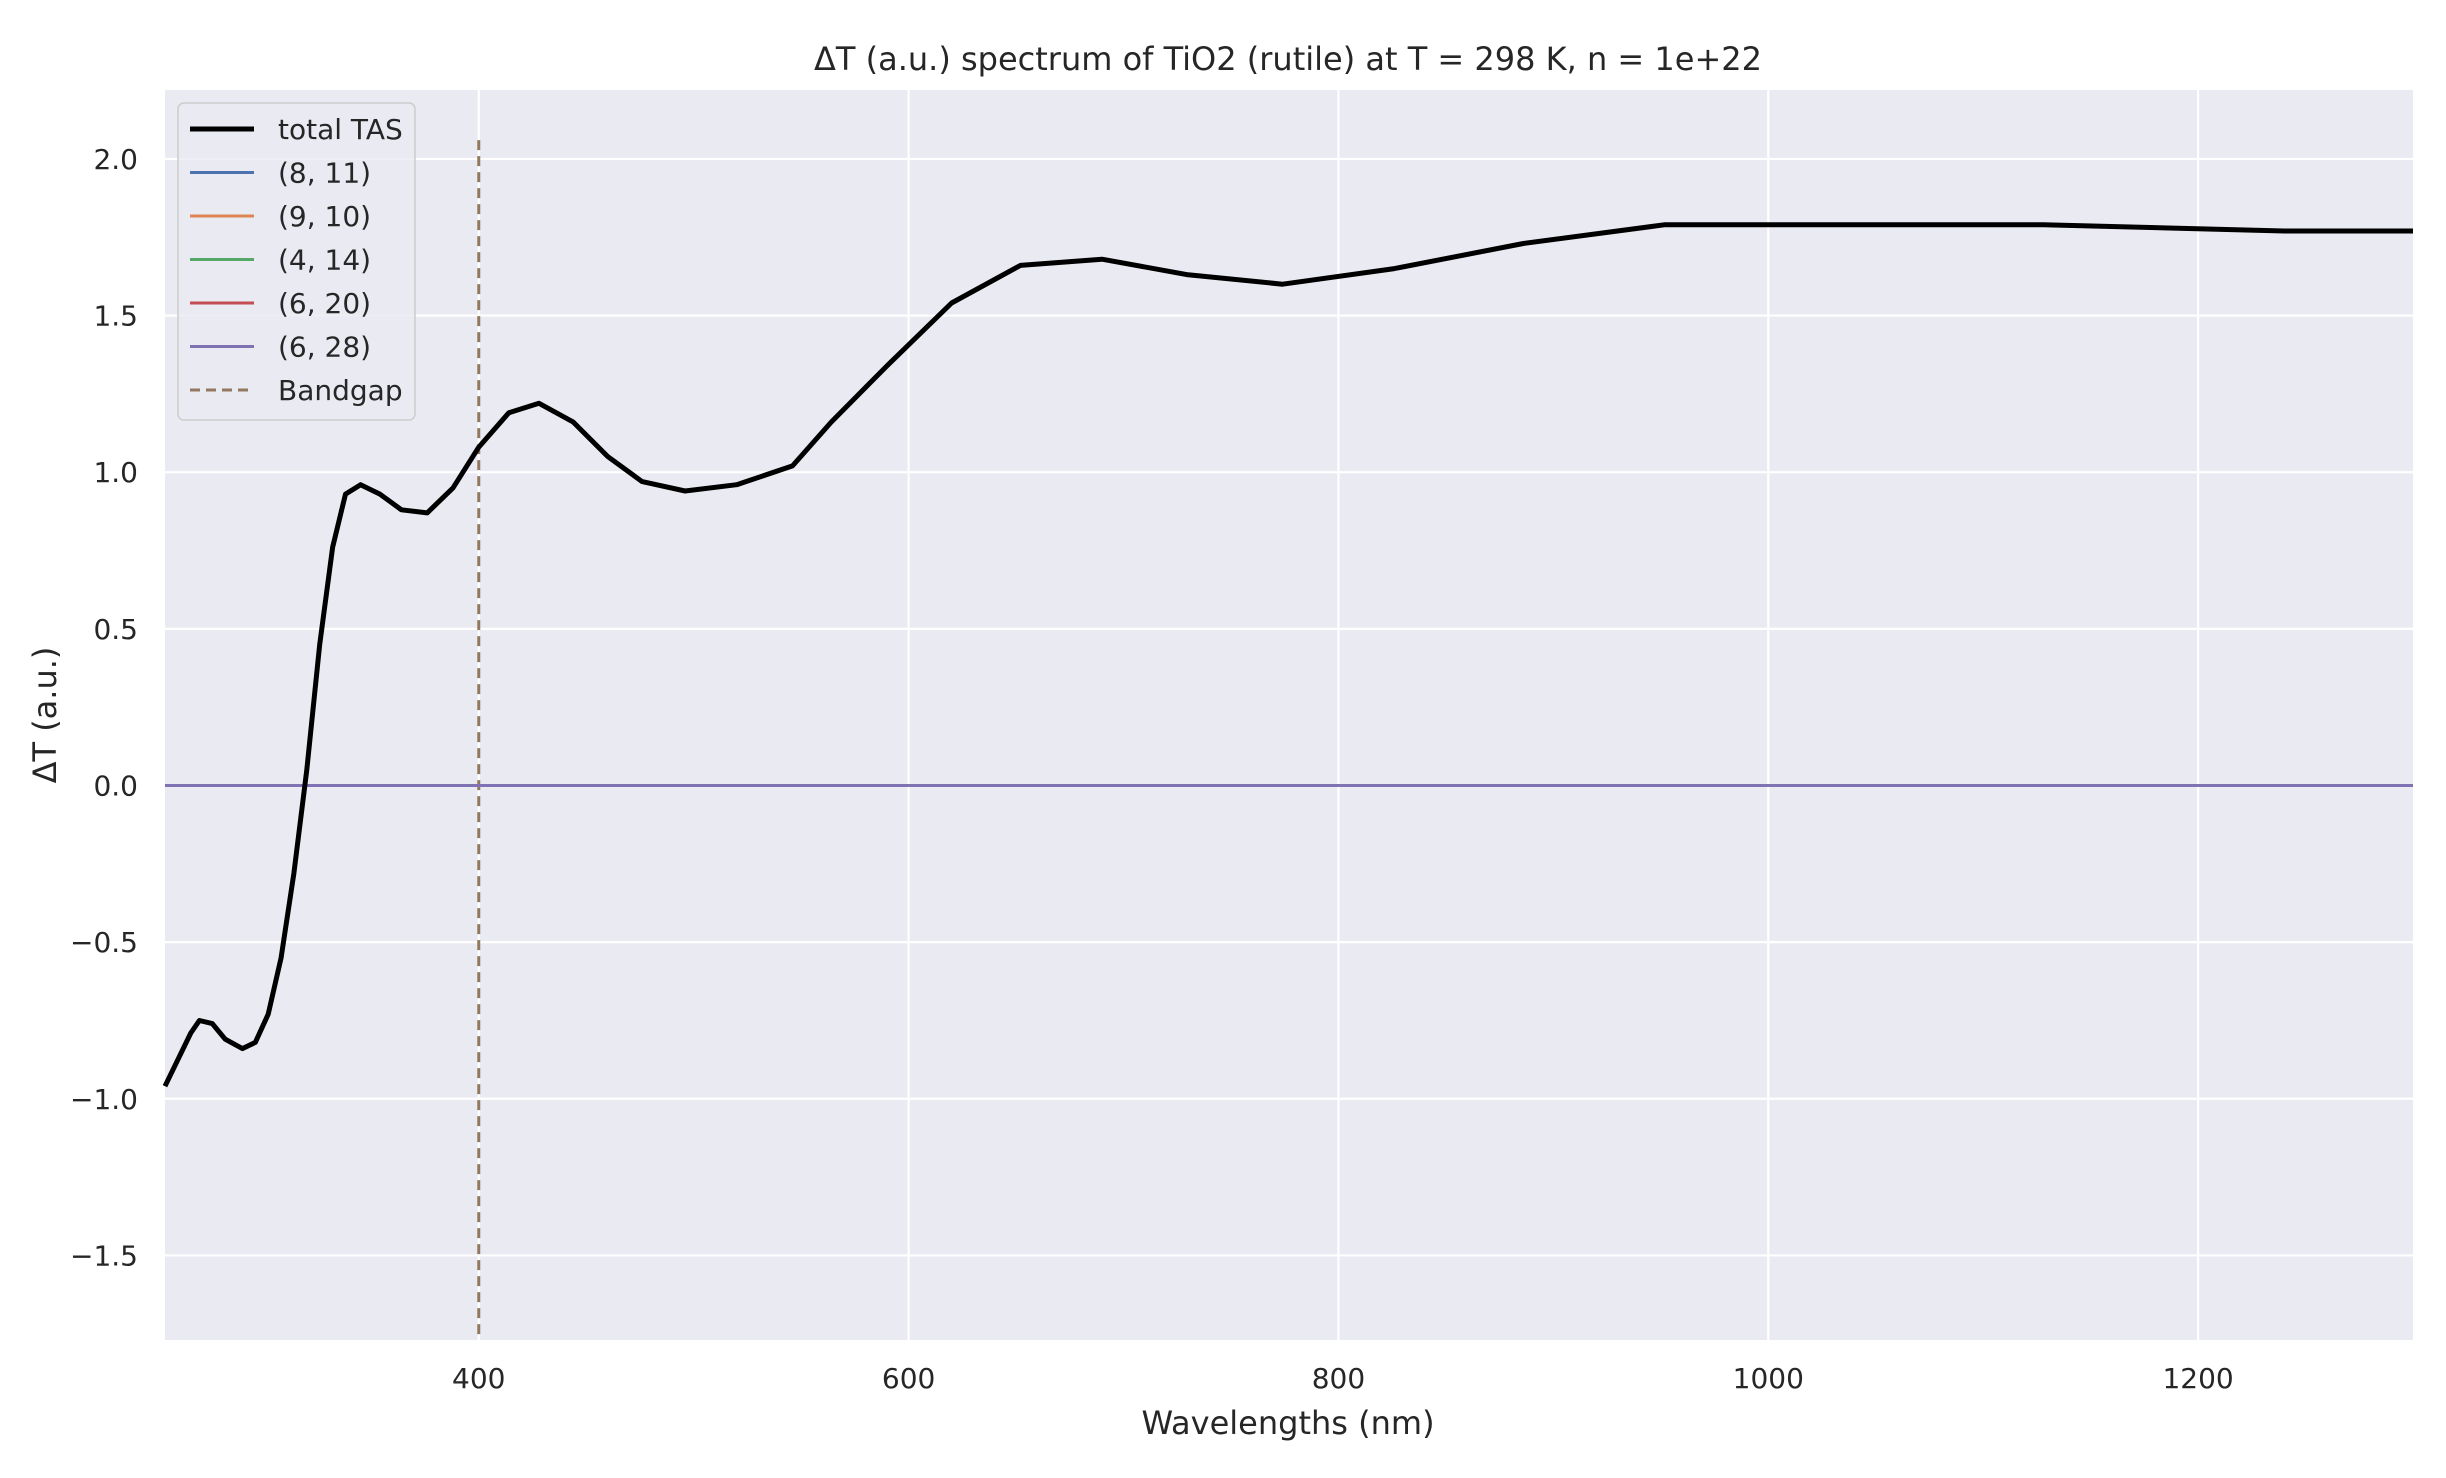 This screenshot has width=2446, height=1478. Describe the element at coordinates (1768, 1378) in the screenshot. I see `x-tick-label: 1000` at that location.